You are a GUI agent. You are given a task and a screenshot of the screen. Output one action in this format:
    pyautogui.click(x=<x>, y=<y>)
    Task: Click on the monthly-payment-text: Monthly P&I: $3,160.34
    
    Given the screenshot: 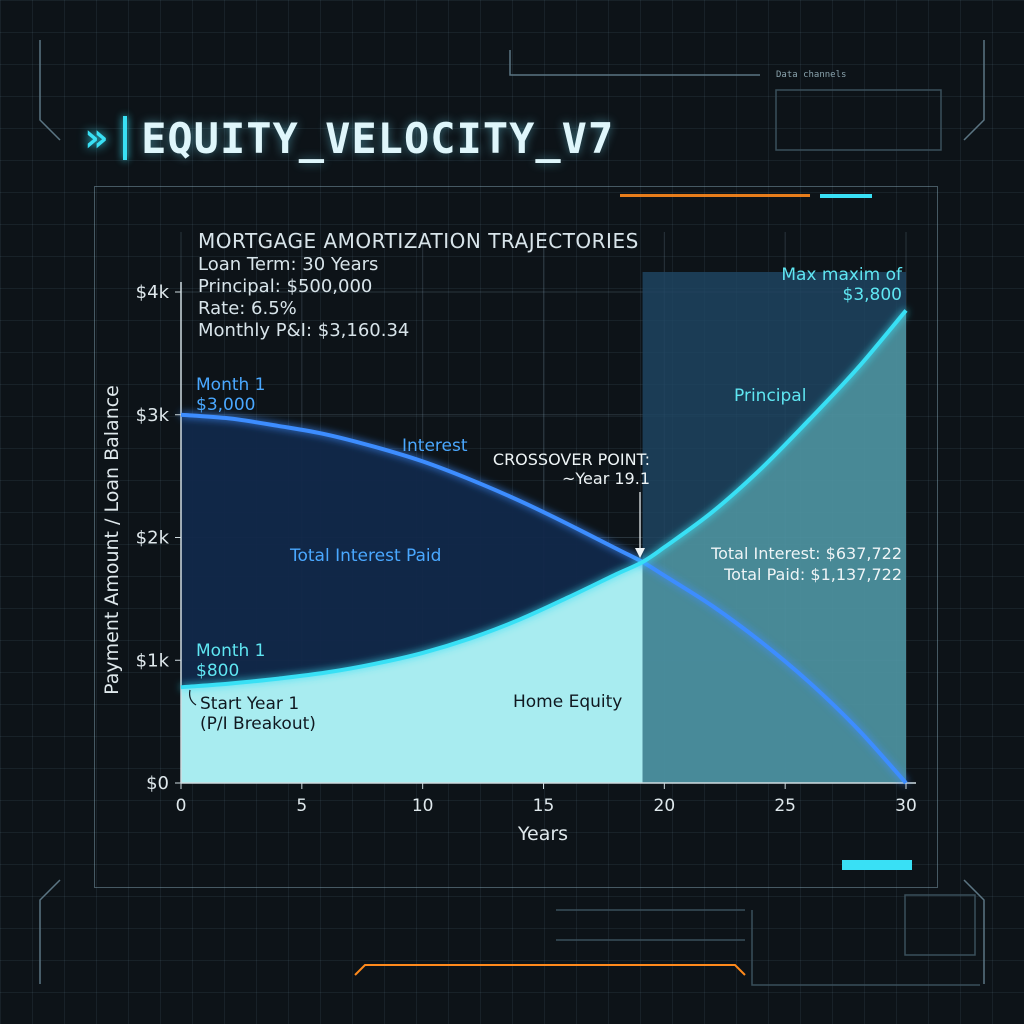 What is the action you would take?
    pyautogui.click(x=304, y=330)
    